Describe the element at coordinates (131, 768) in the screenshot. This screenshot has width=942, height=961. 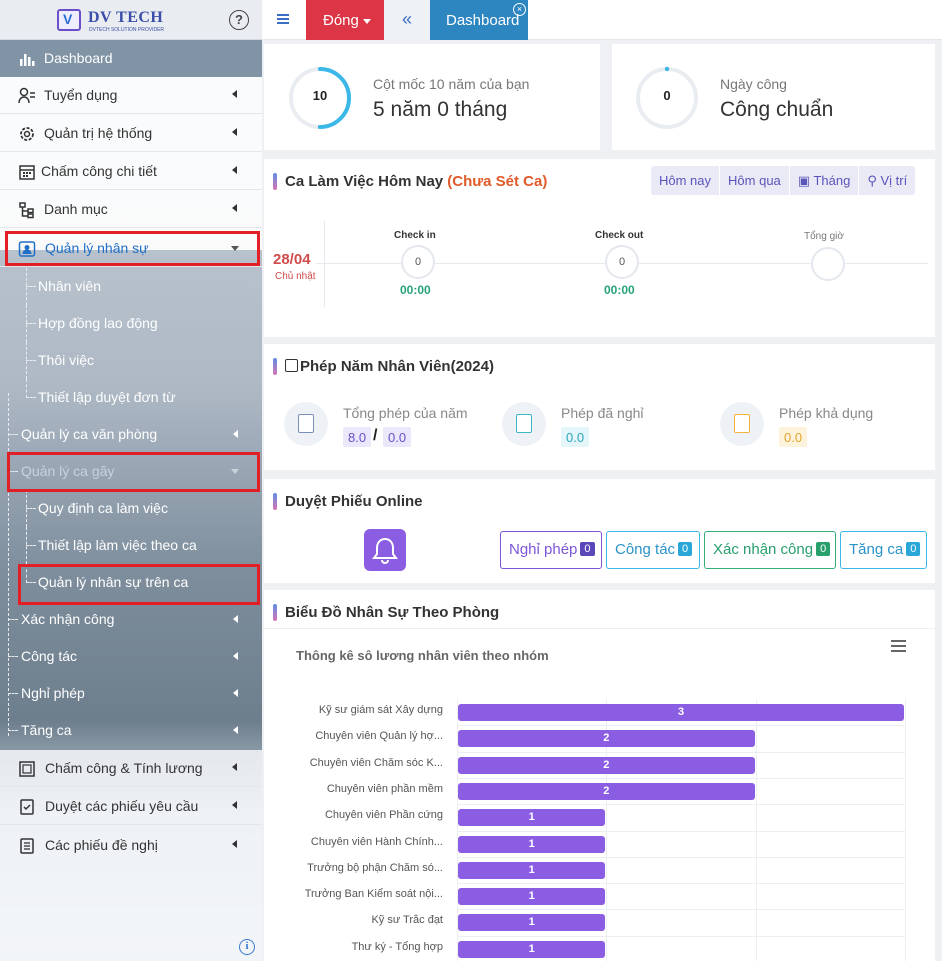
I see `sidebar-item-payroll: Chấm công & Tính lương` at that location.